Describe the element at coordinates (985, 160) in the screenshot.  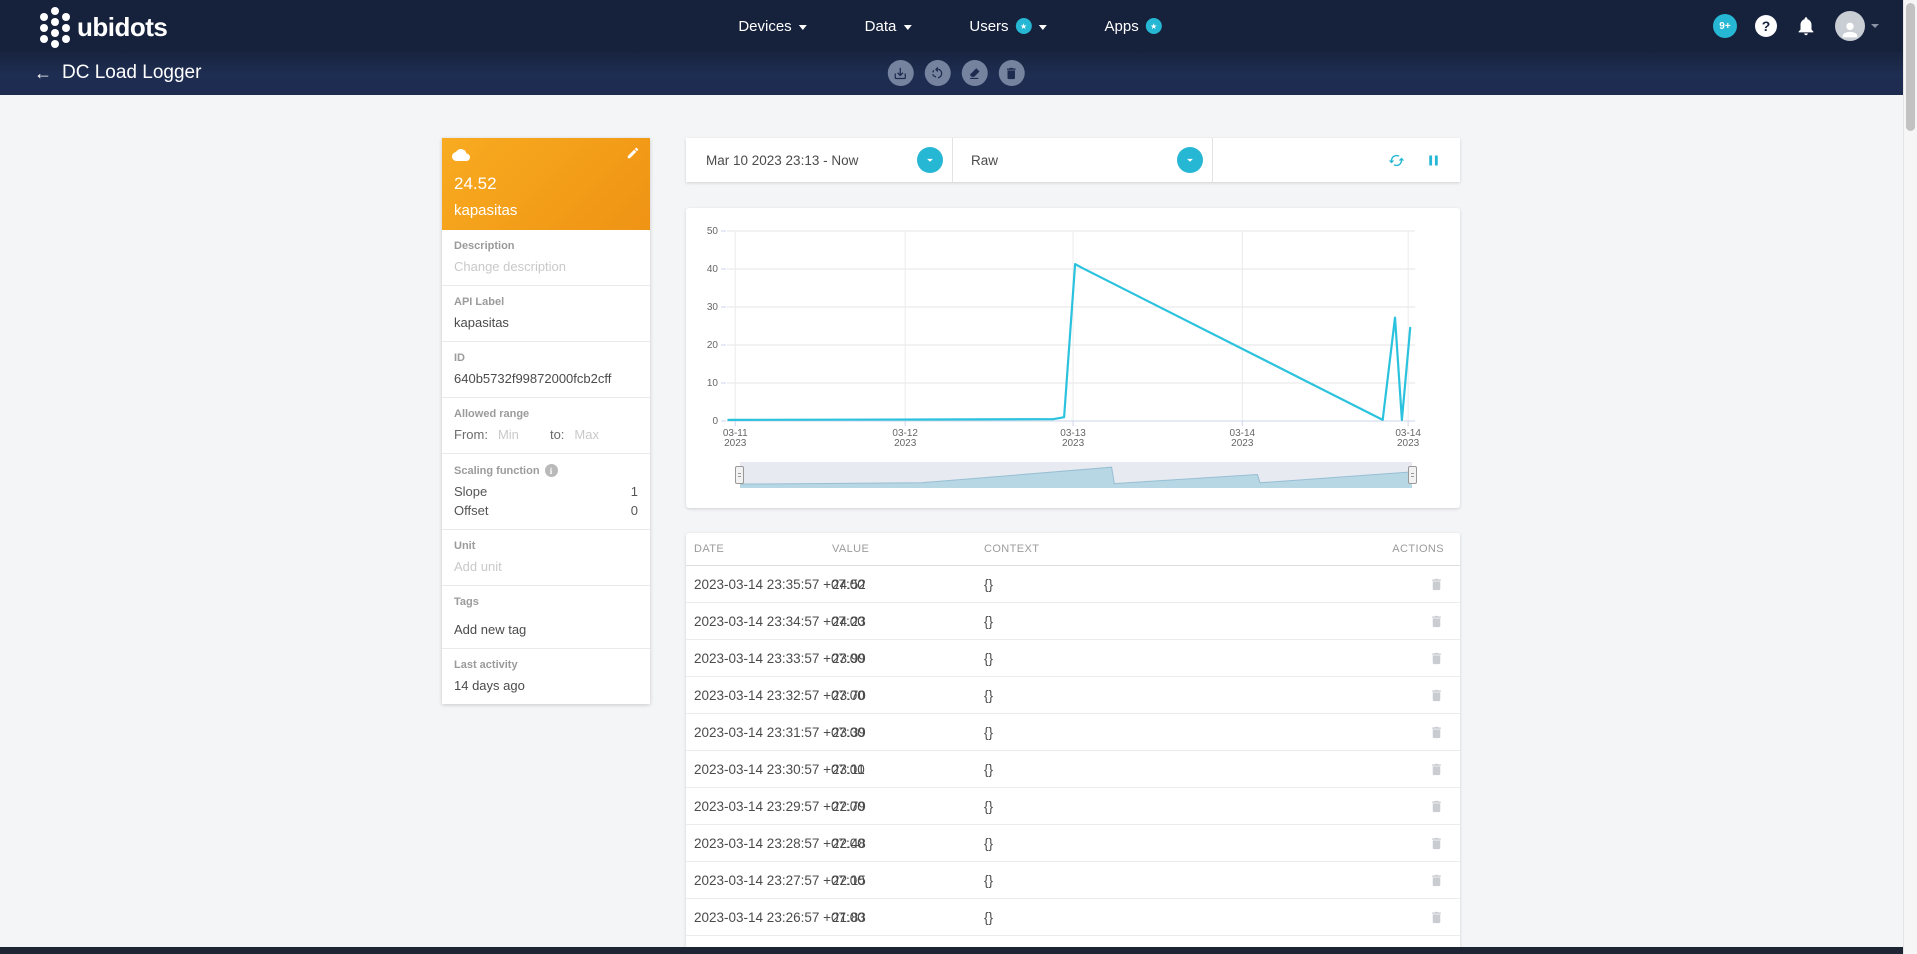
I see `aggregation-value: Raw` at that location.